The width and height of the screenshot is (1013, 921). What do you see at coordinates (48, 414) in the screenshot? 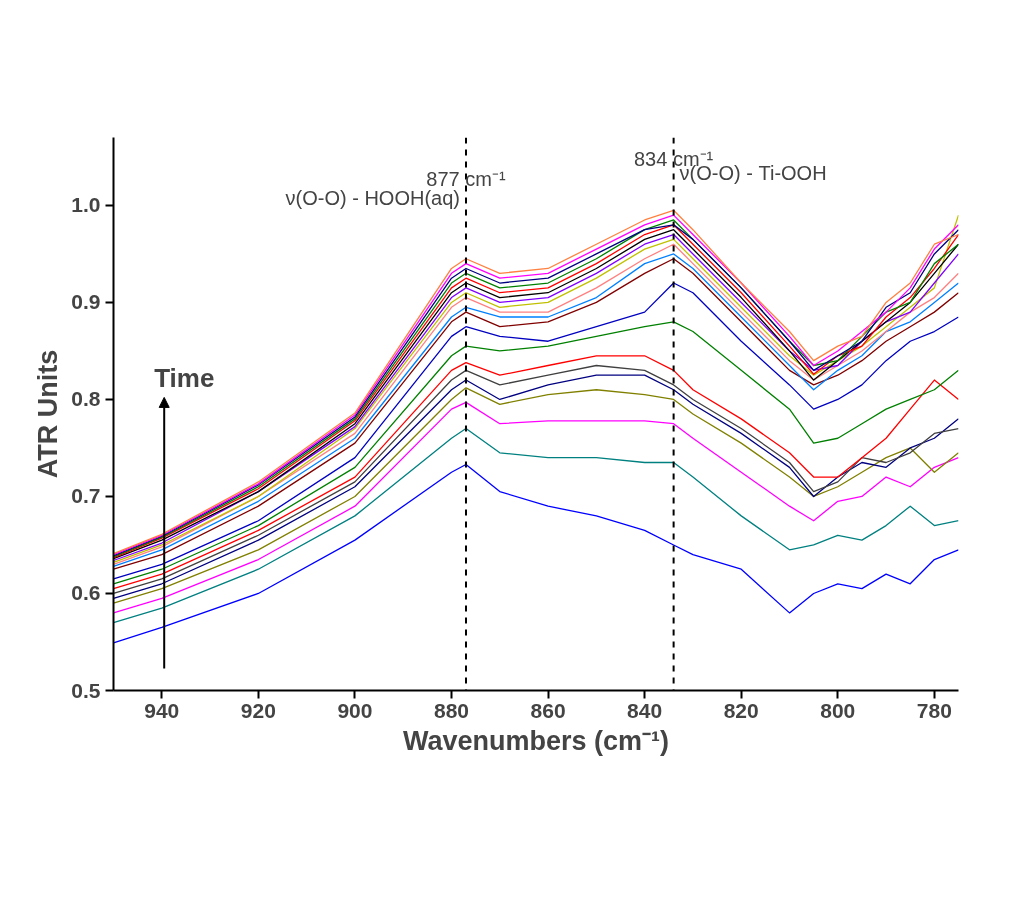
I see `y-axis-title: ATR Units` at bounding box center [48, 414].